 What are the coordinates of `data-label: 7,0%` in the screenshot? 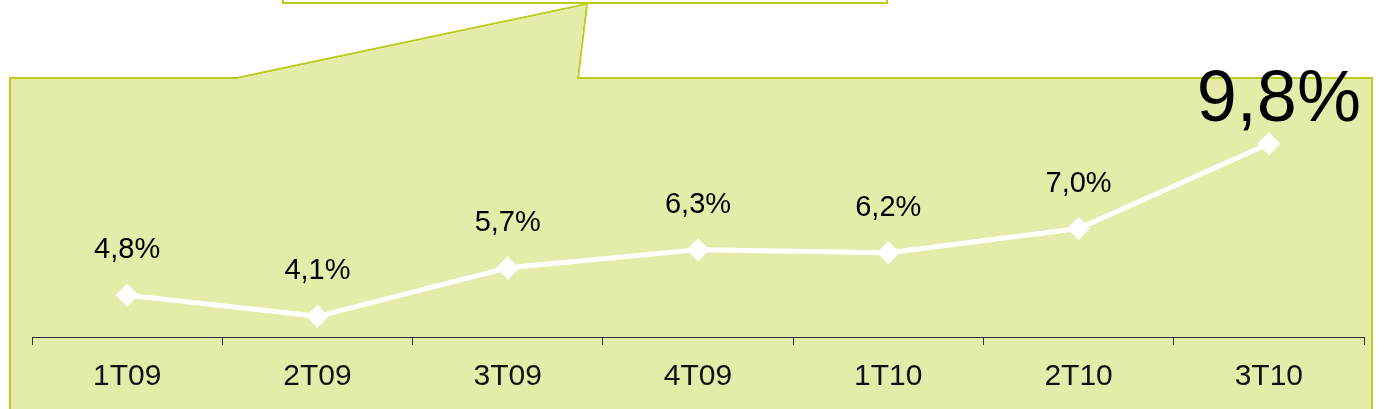 It's located at (1078, 181).